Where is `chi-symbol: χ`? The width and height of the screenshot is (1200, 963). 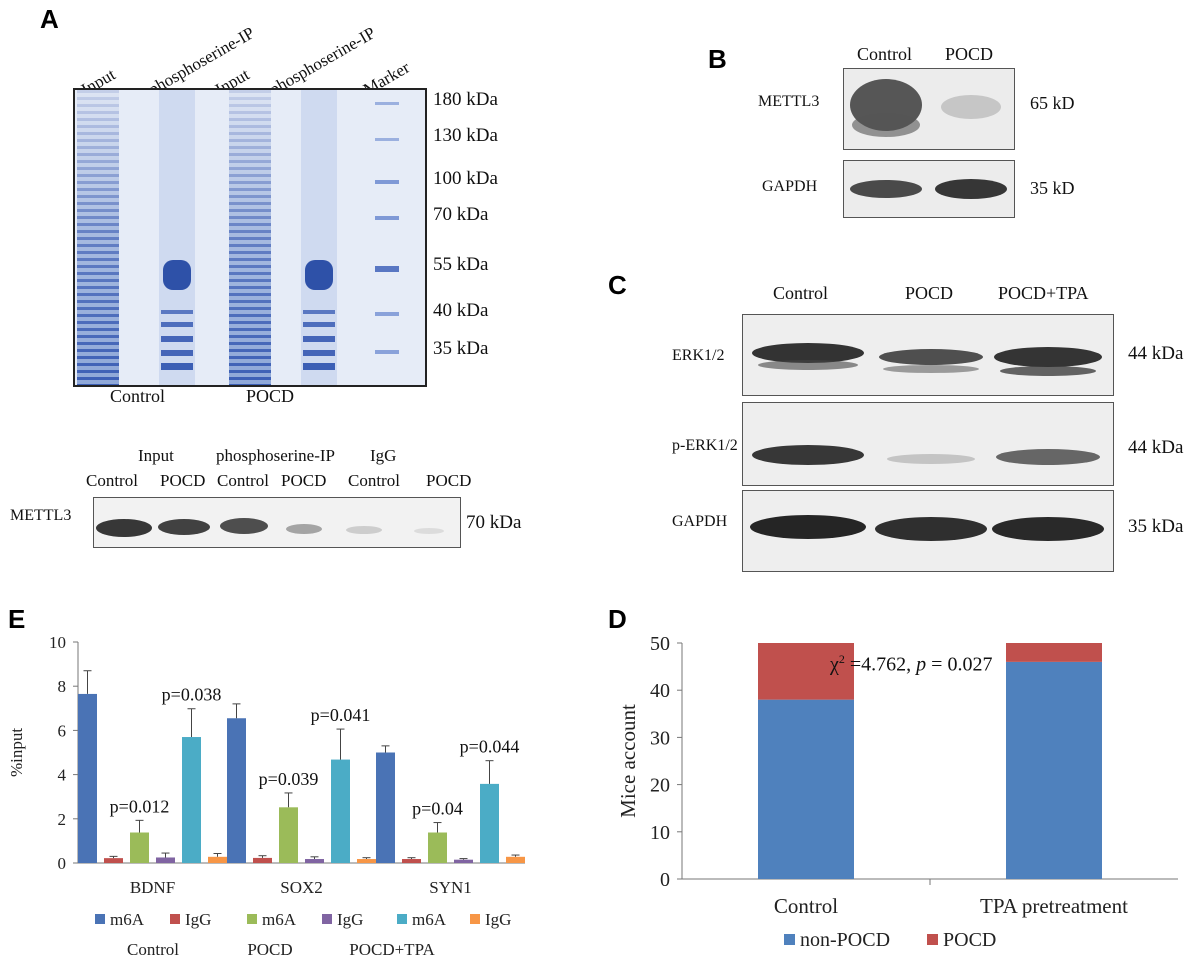 chi-symbol: χ is located at coordinates (834, 664).